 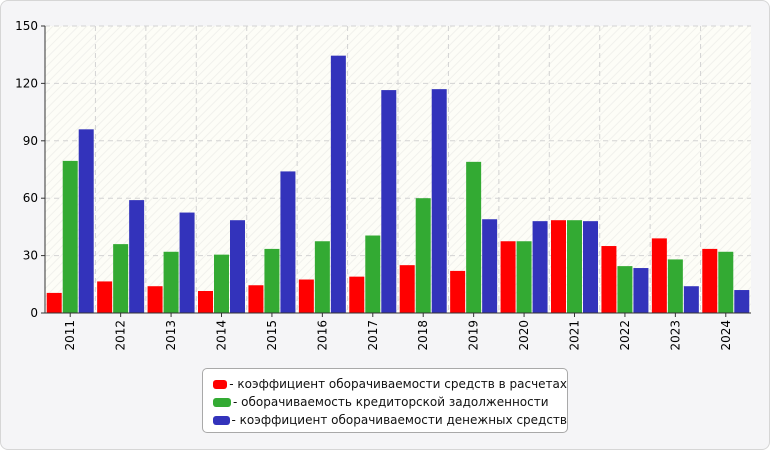 I want to click on bar-payables-2022, so click(x=625, y=289).